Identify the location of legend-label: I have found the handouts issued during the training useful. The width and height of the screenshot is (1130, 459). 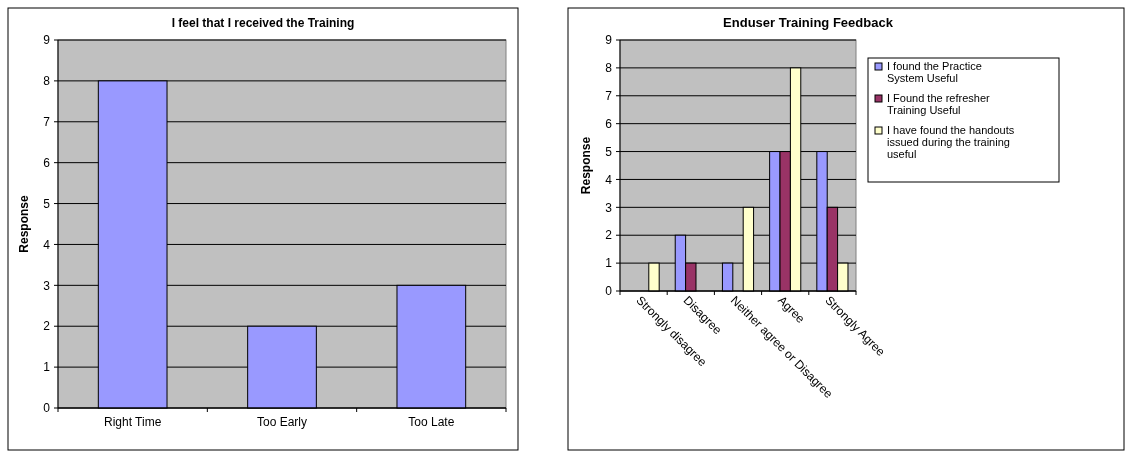
(951, 142).